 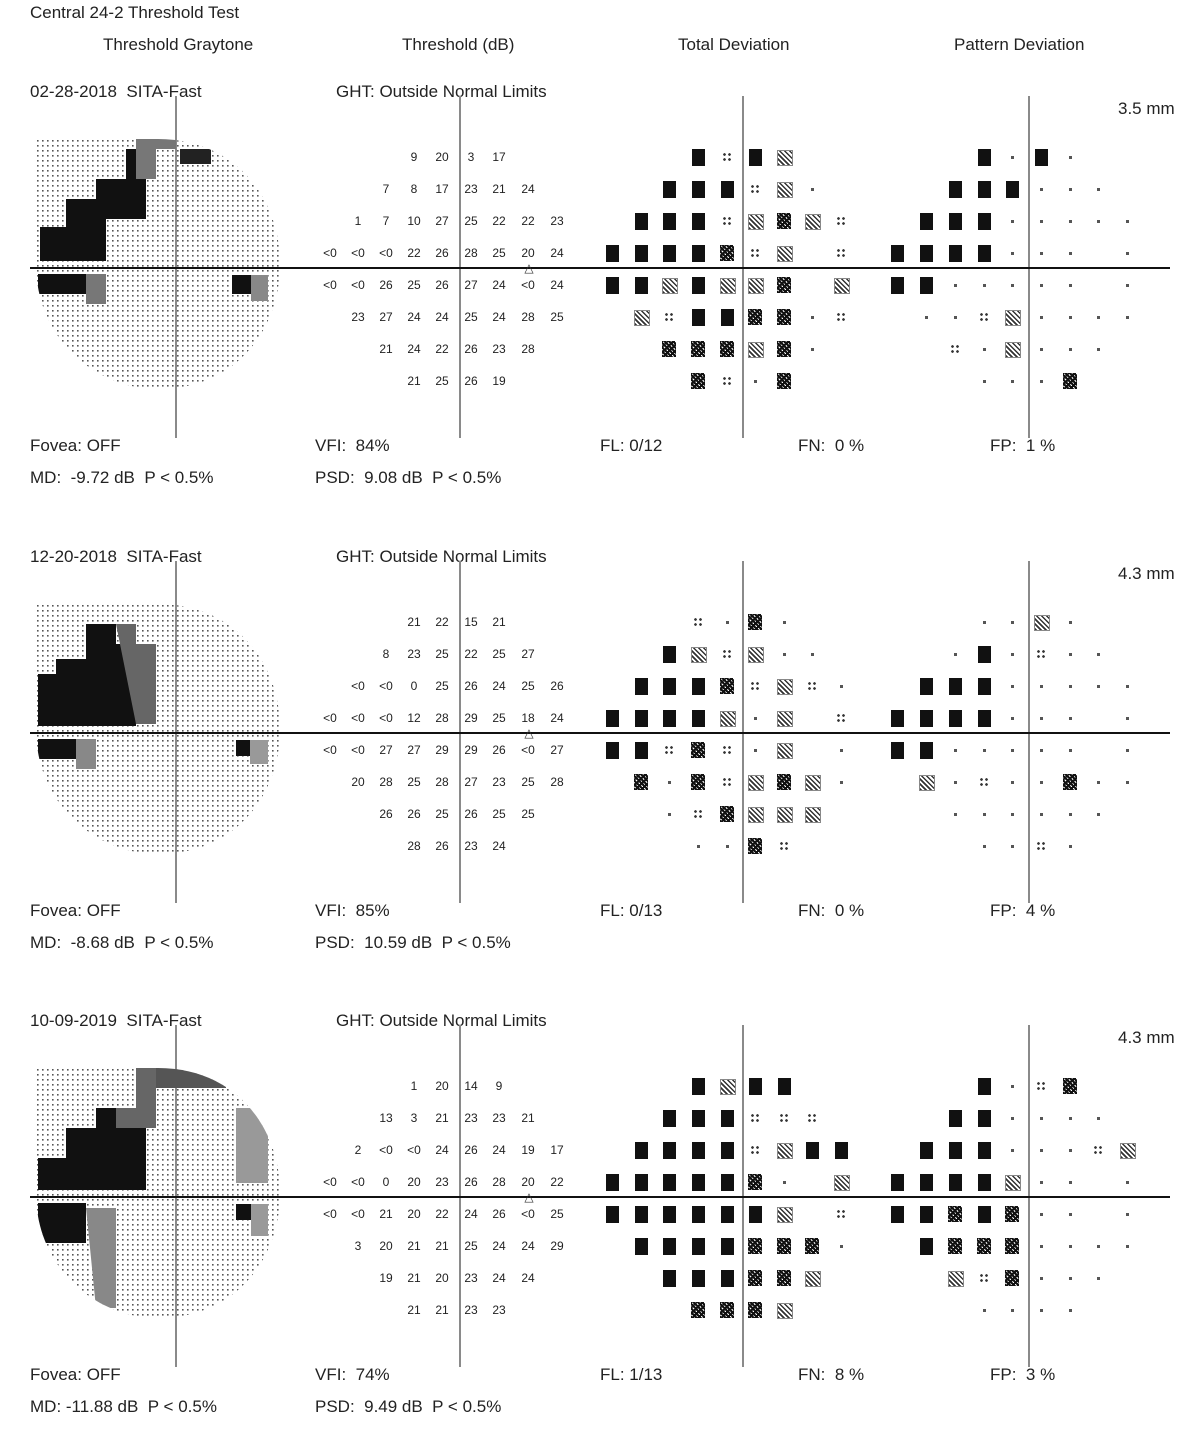 What do you see at coordinates (631, 1374) in the screenshot?
I see `fixation-losses: FL: 1/13` at bounding box center [631, 1374].